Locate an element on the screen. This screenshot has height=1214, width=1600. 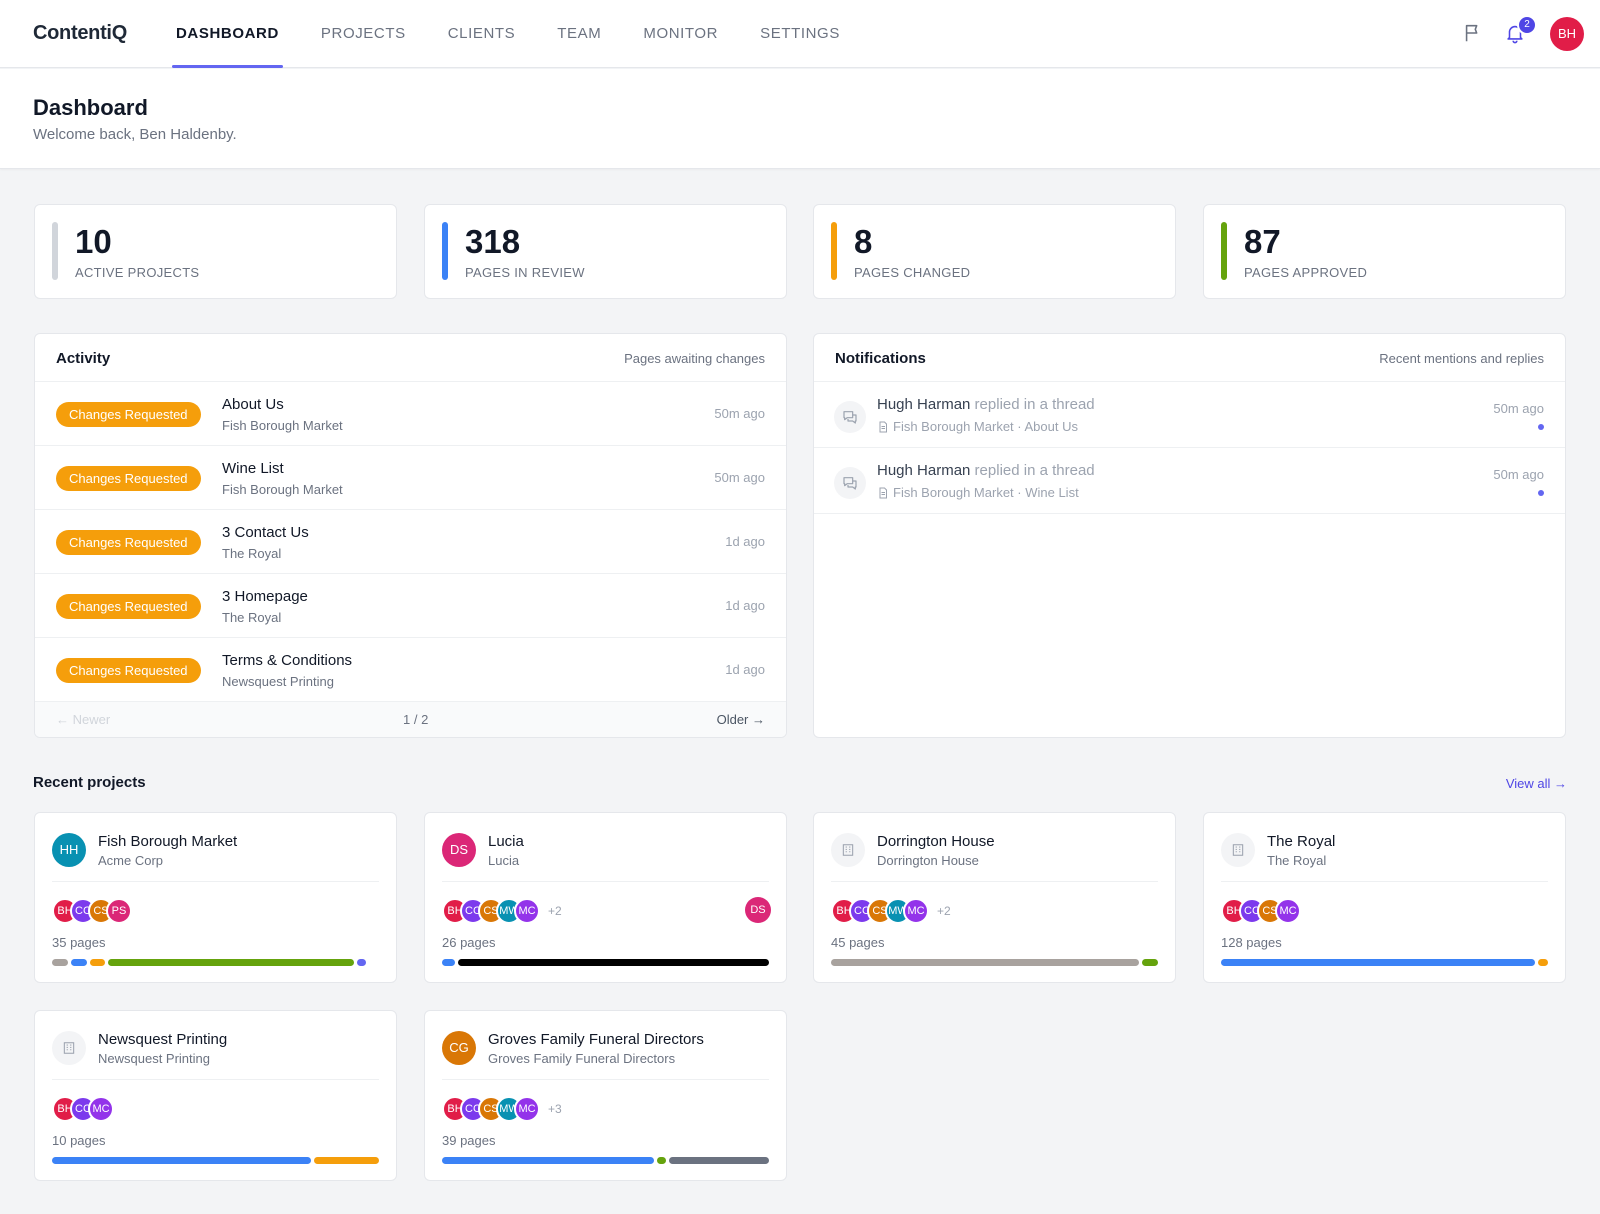
tab-team: TEAM is located at coordinates (579, 33).